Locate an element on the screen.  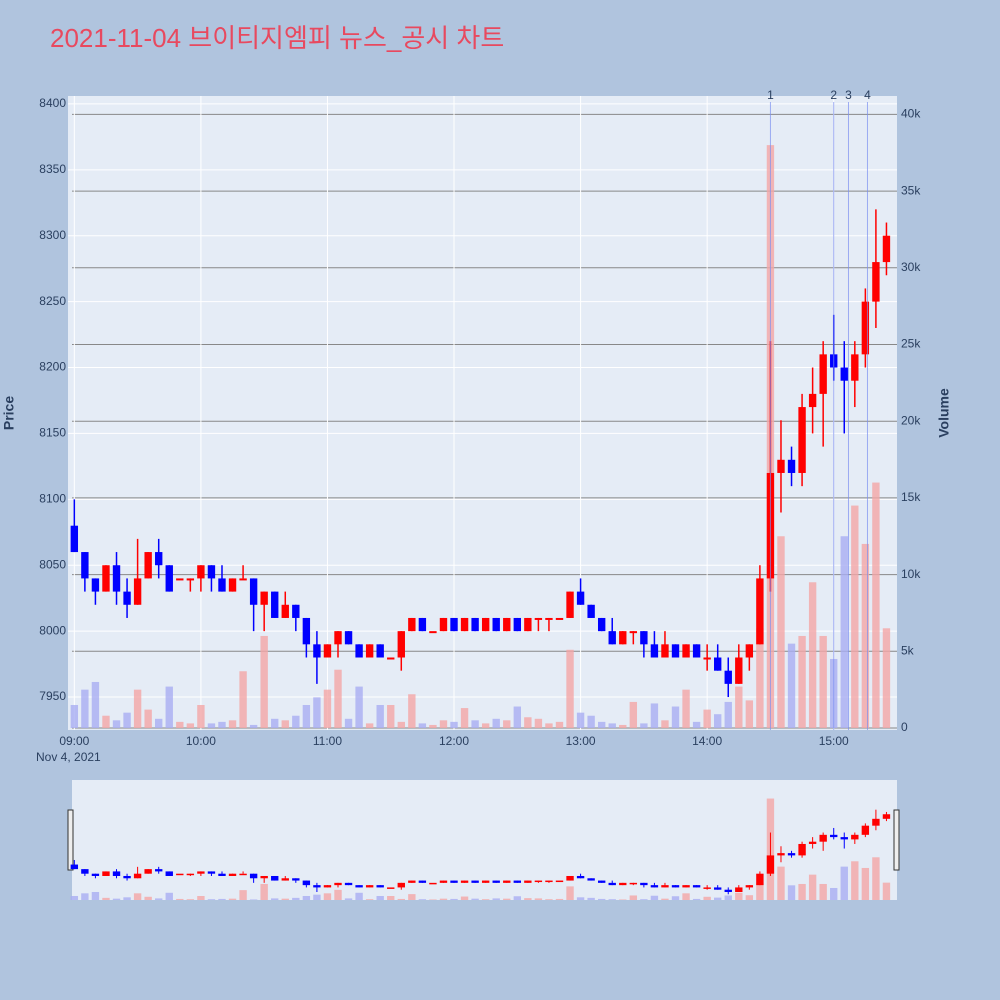
chart-title: 2021-11-04 브이티지엠피 뉴스_공시 차트 is located at coordinates (277, 38).